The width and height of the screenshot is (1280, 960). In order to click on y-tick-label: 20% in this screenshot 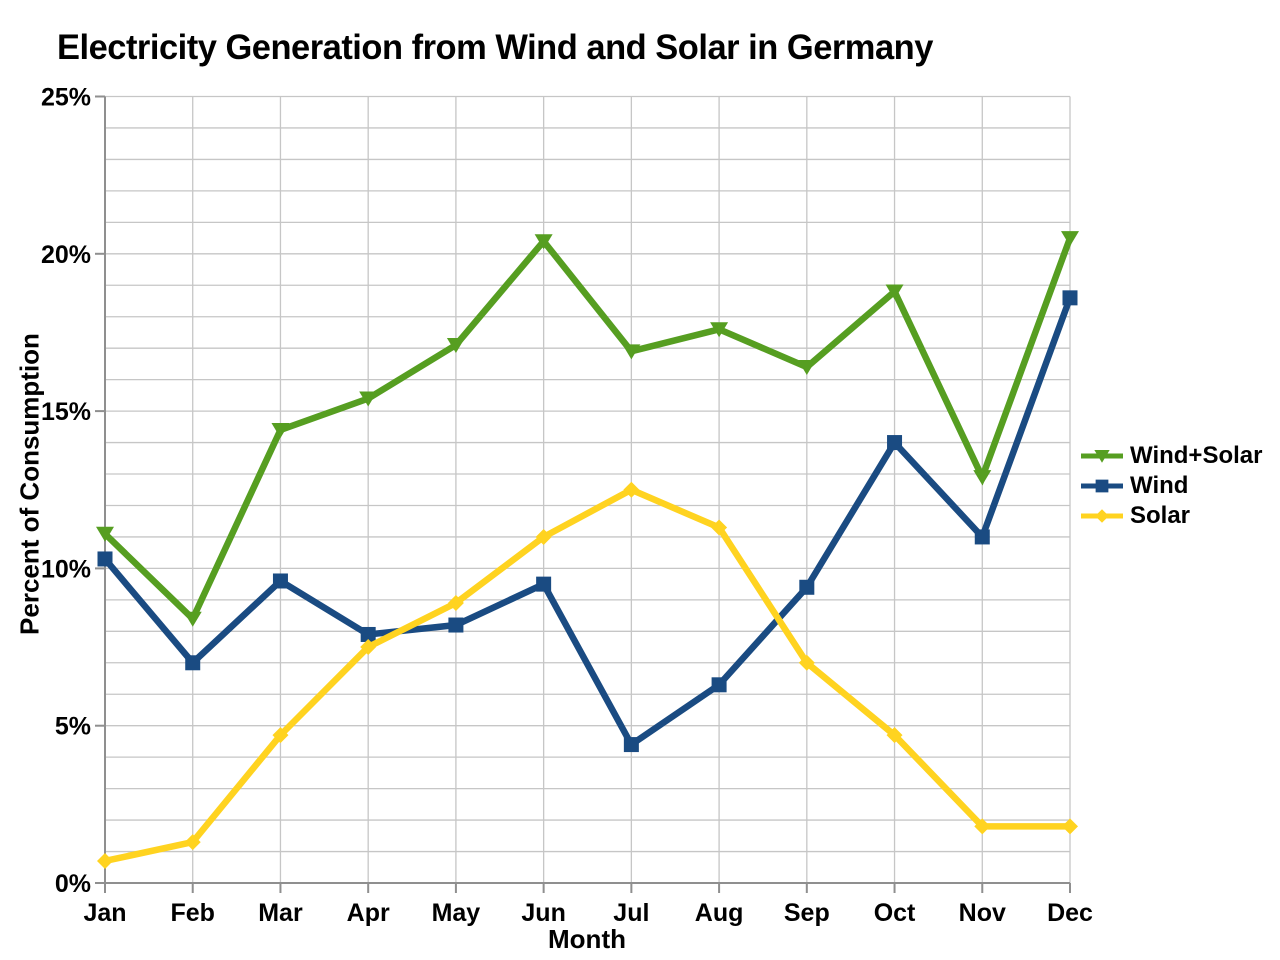, I will do `click(66, 255)`.